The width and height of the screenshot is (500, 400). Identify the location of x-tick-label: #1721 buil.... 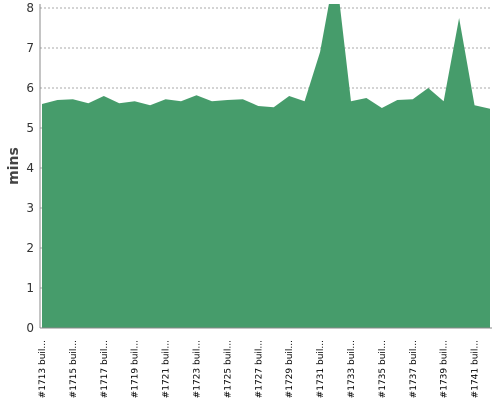
(167, 369).